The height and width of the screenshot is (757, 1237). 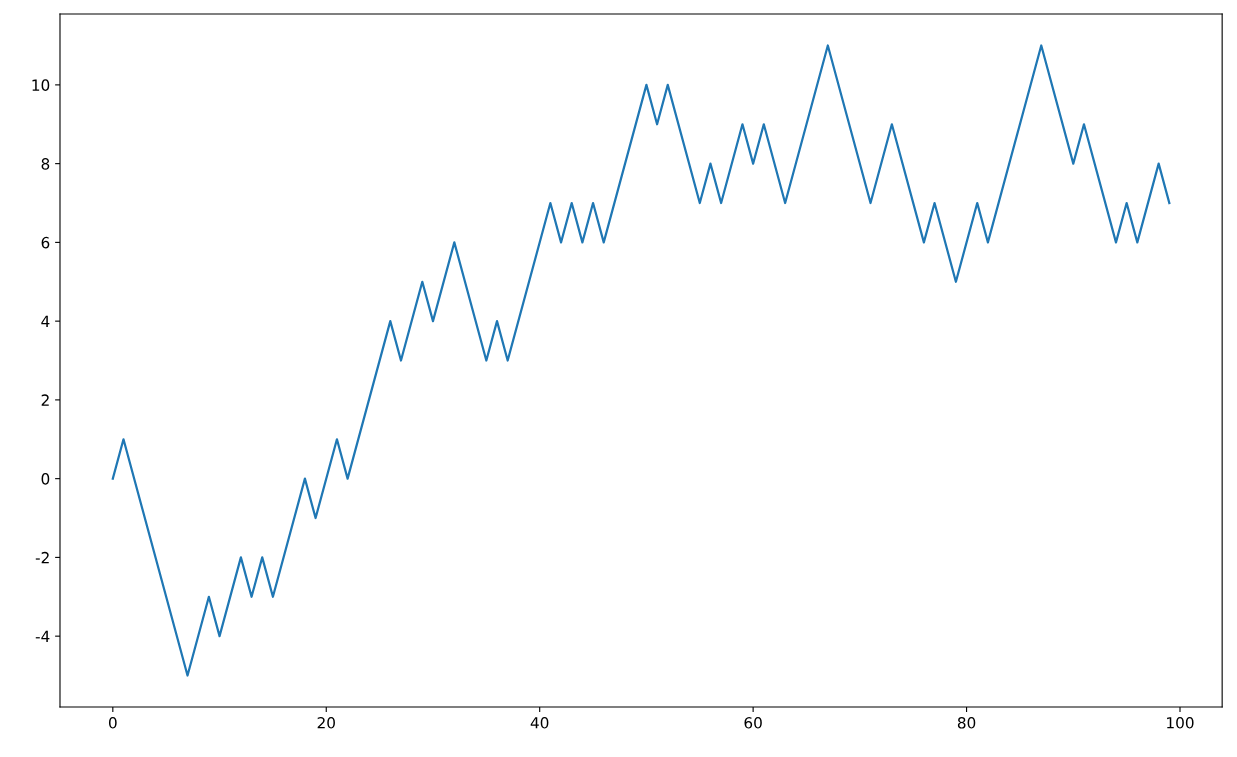 What do you see at coordinates (326, 723) in the screenshot?
I see `x-tick-label: 20` at bounding box center [326, 723].